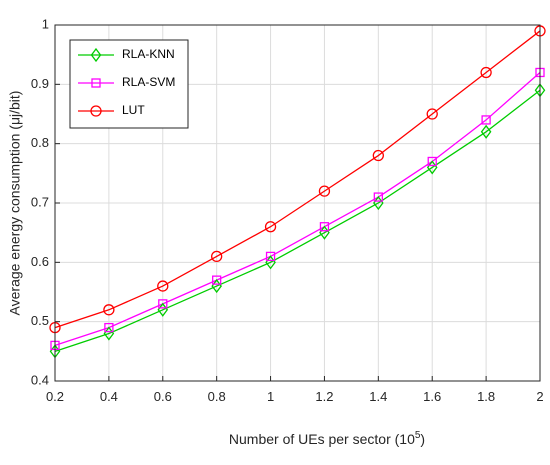 The width and height of the screenshot is (550, 465). I want to click on x-tick-label: 1.4, so click(378, 396).